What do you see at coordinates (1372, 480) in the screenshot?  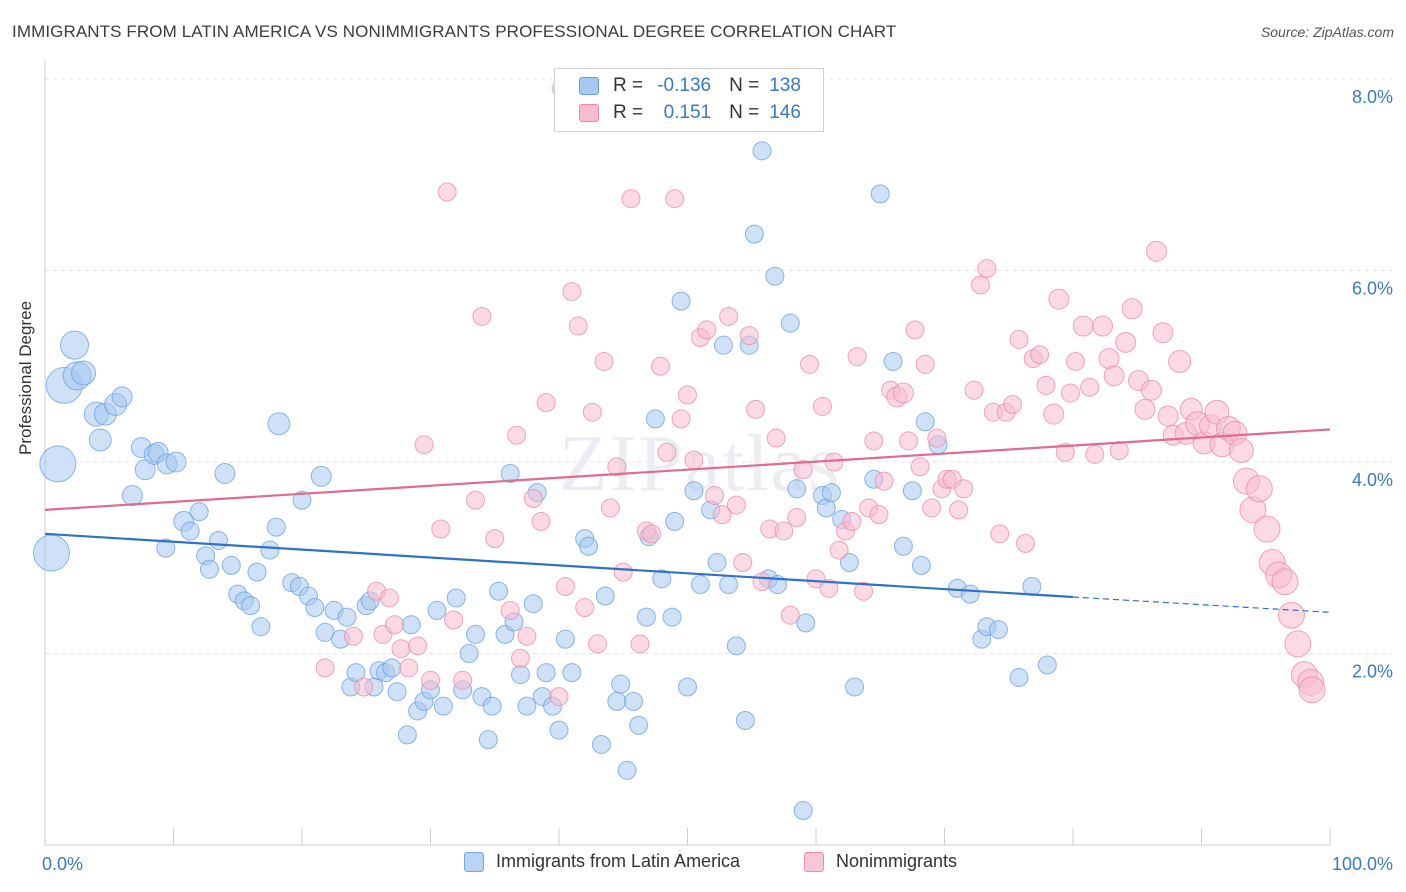 I see `y-tick-label: 4.0%` at bounding box center [1372, 480].